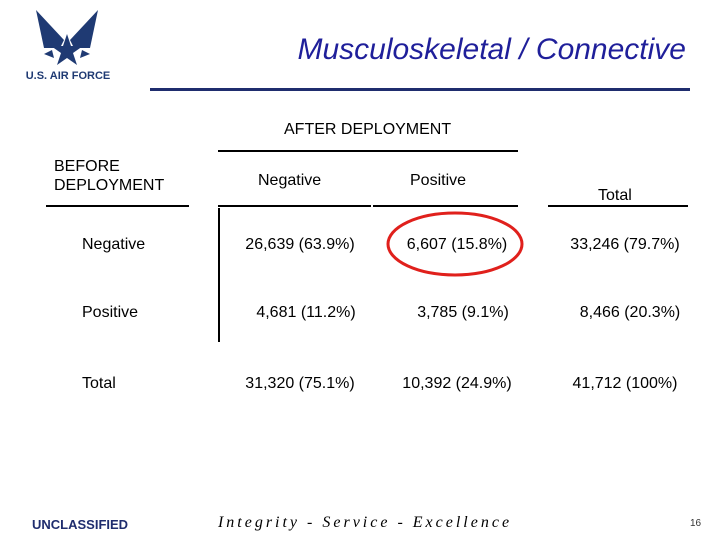 The image size is (720, 540). What do you see at coordinates (696, 523) in the screenshot?
I see `page-number: 16` at bounding box center [696, 523].